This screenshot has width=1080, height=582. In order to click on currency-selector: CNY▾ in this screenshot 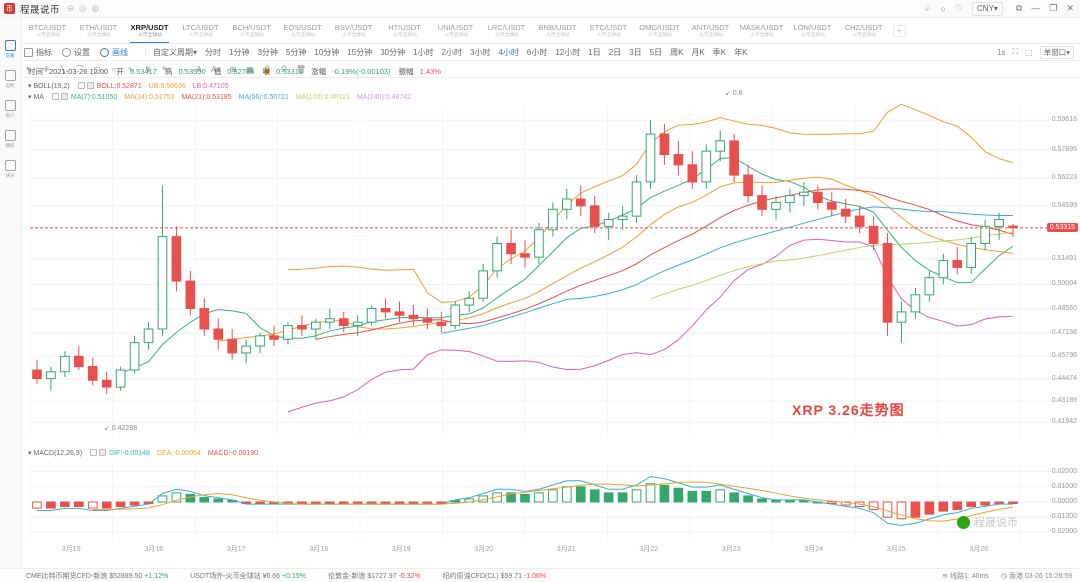, I will do `click(987, 8)`.